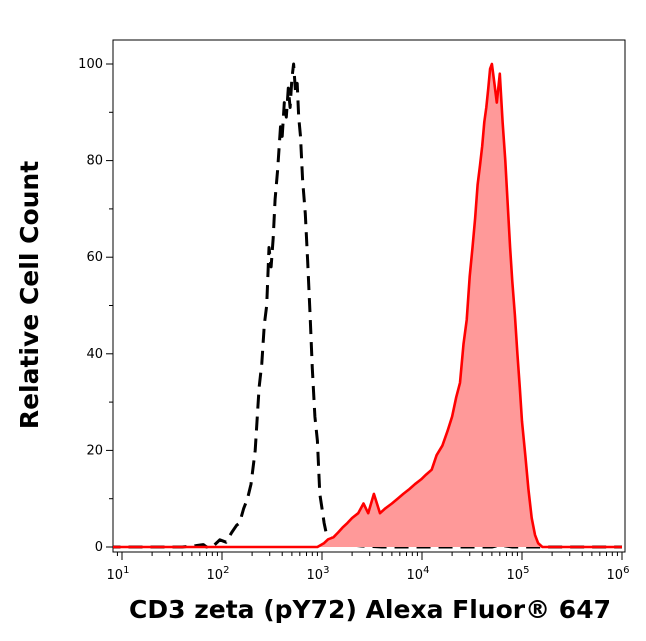  What do you see at coordinates (370, 609) in the screenshot?
I see `x-axis-label: CD3 zeta (pY72) Alexa Fluor® 647` at bounding box center [370, 609].